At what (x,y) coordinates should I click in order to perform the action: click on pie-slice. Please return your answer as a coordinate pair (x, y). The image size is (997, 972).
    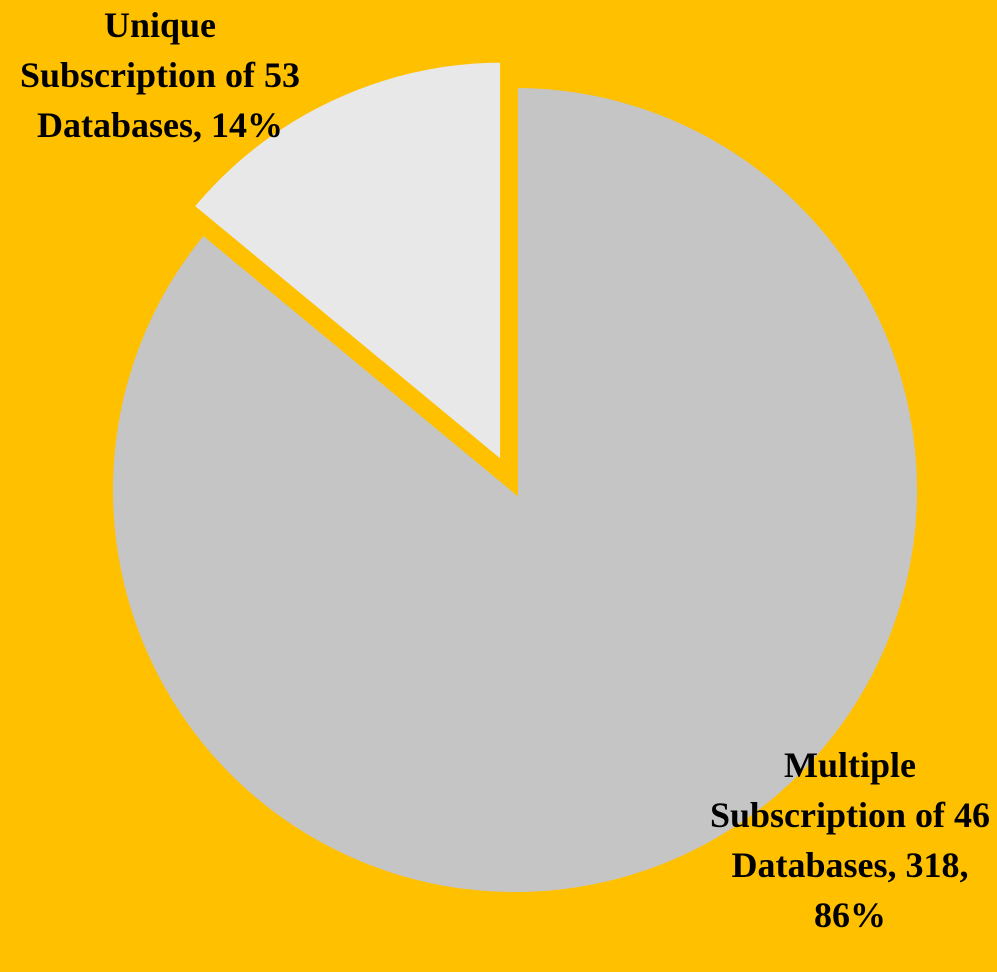
    Looking at the image, I should click on (346, 264).